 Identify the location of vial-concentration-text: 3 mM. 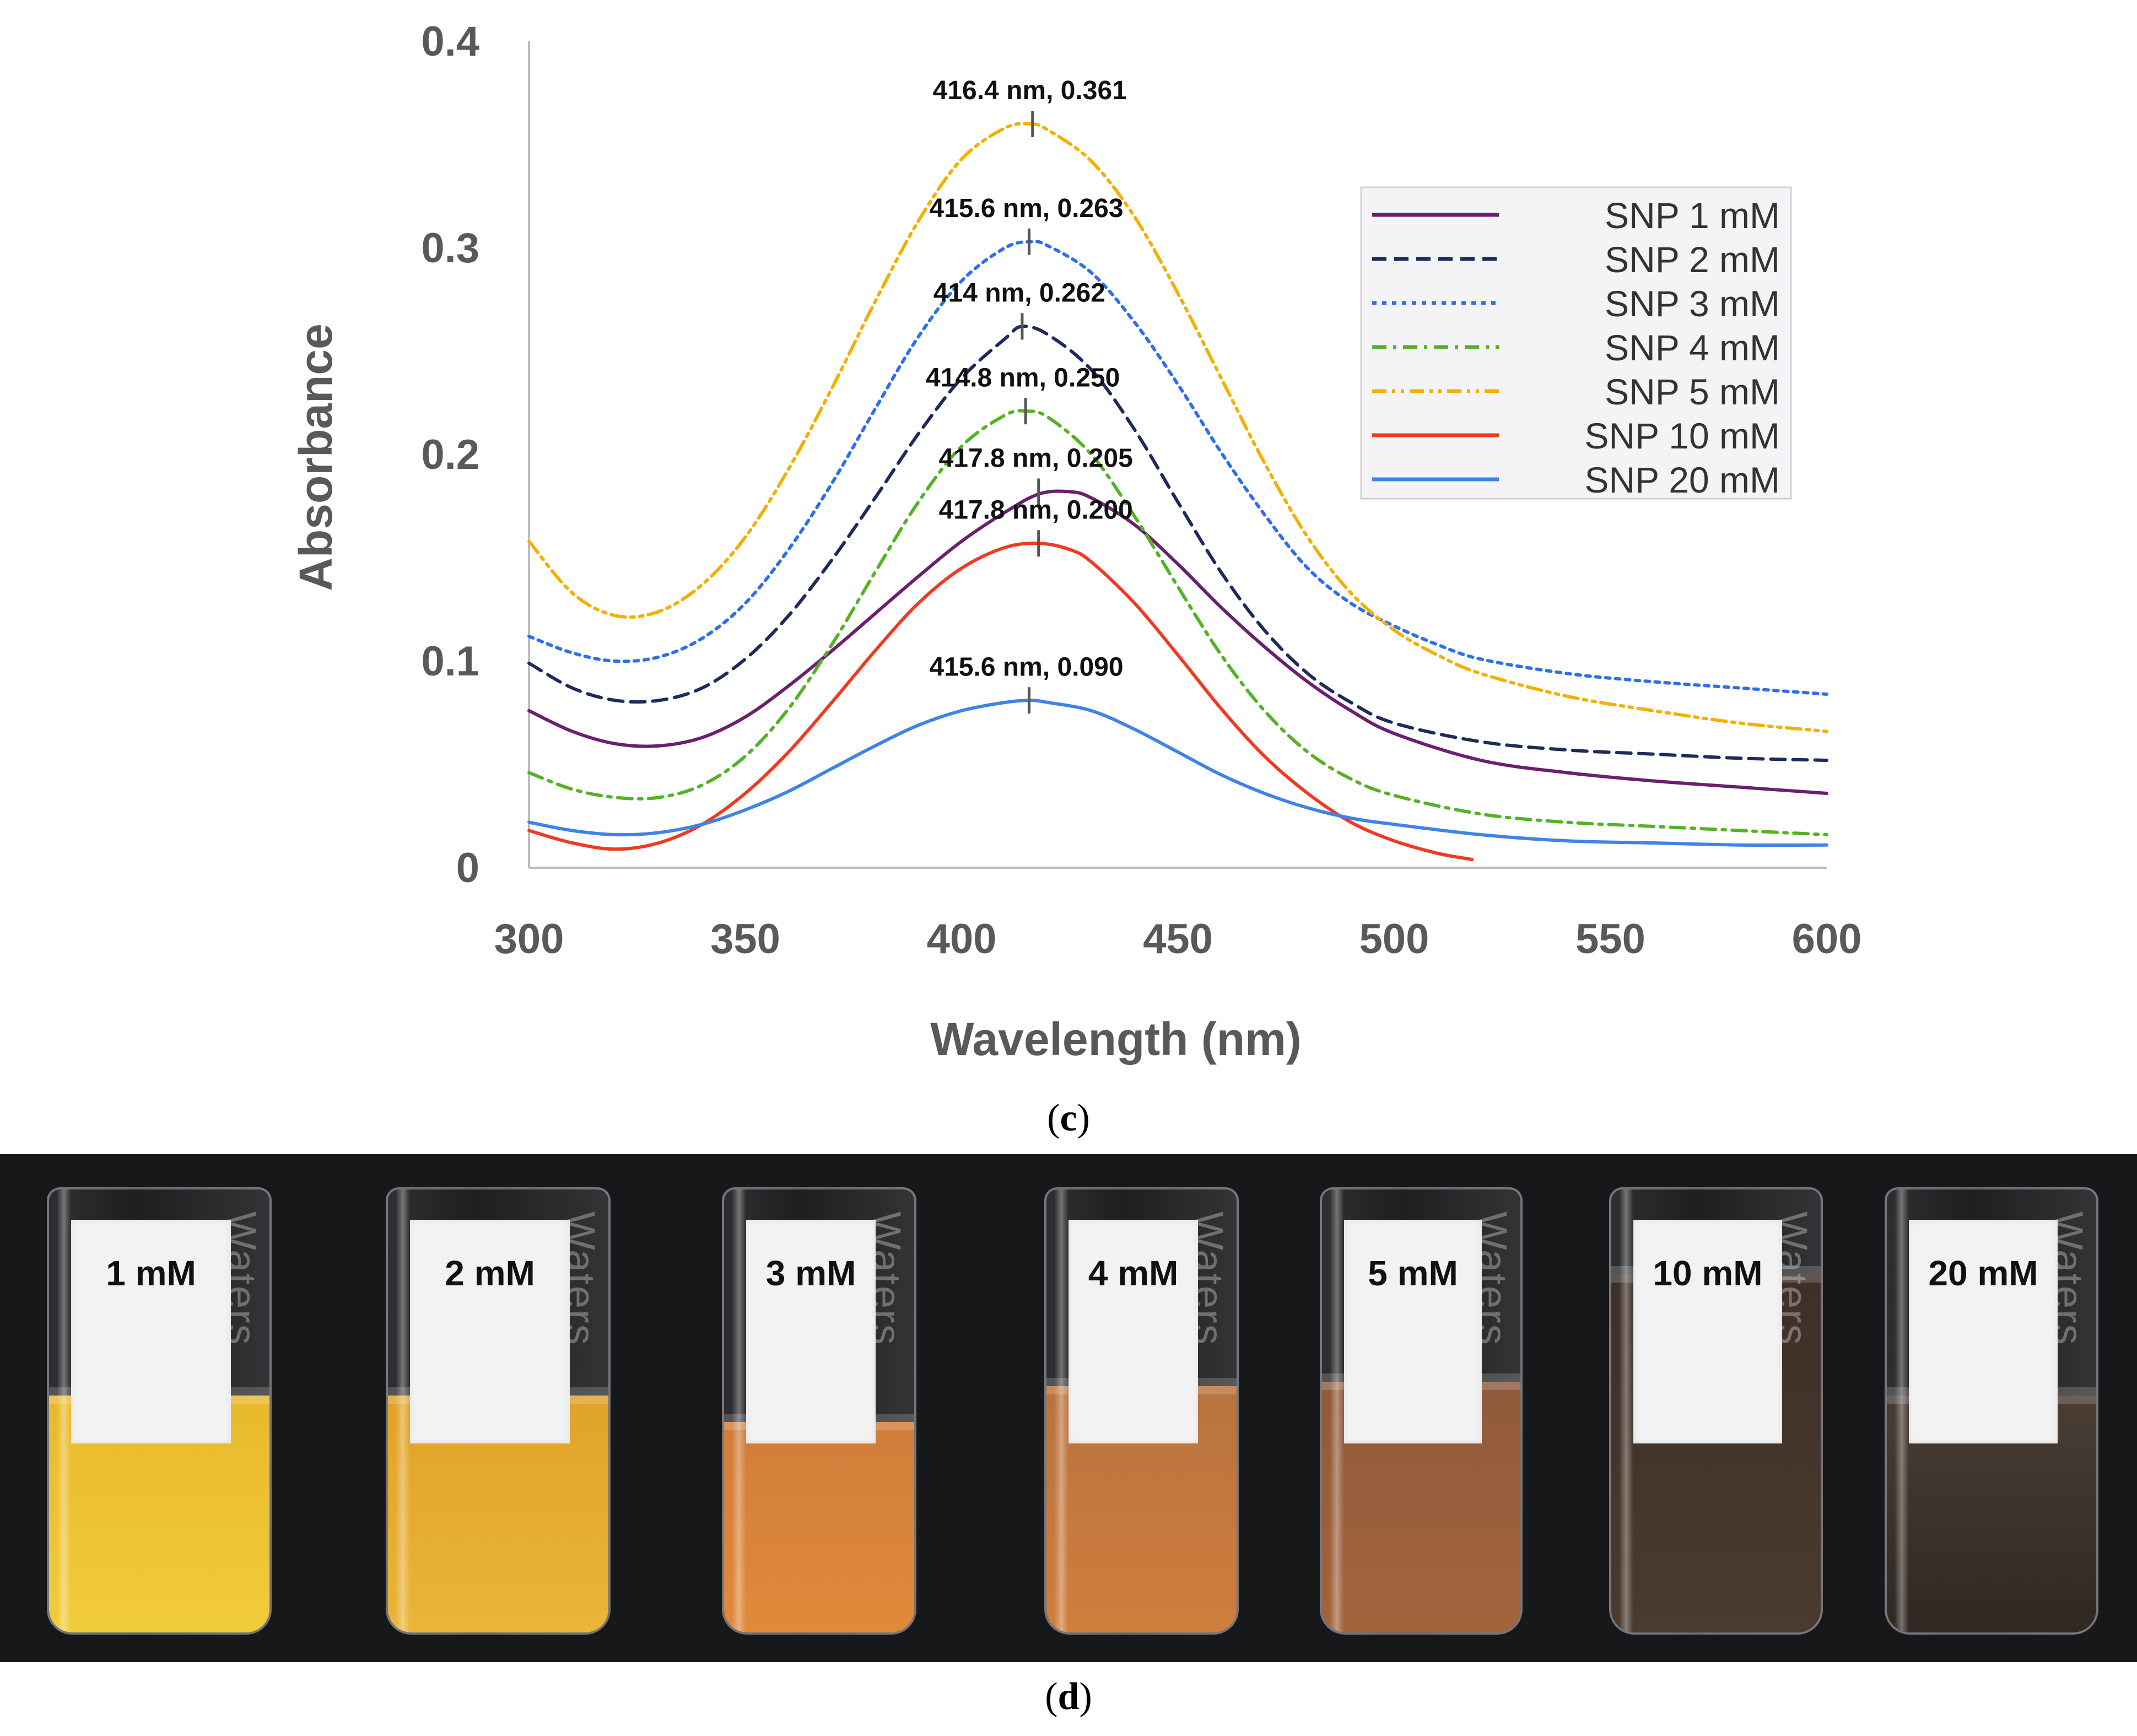
(810, 1273).